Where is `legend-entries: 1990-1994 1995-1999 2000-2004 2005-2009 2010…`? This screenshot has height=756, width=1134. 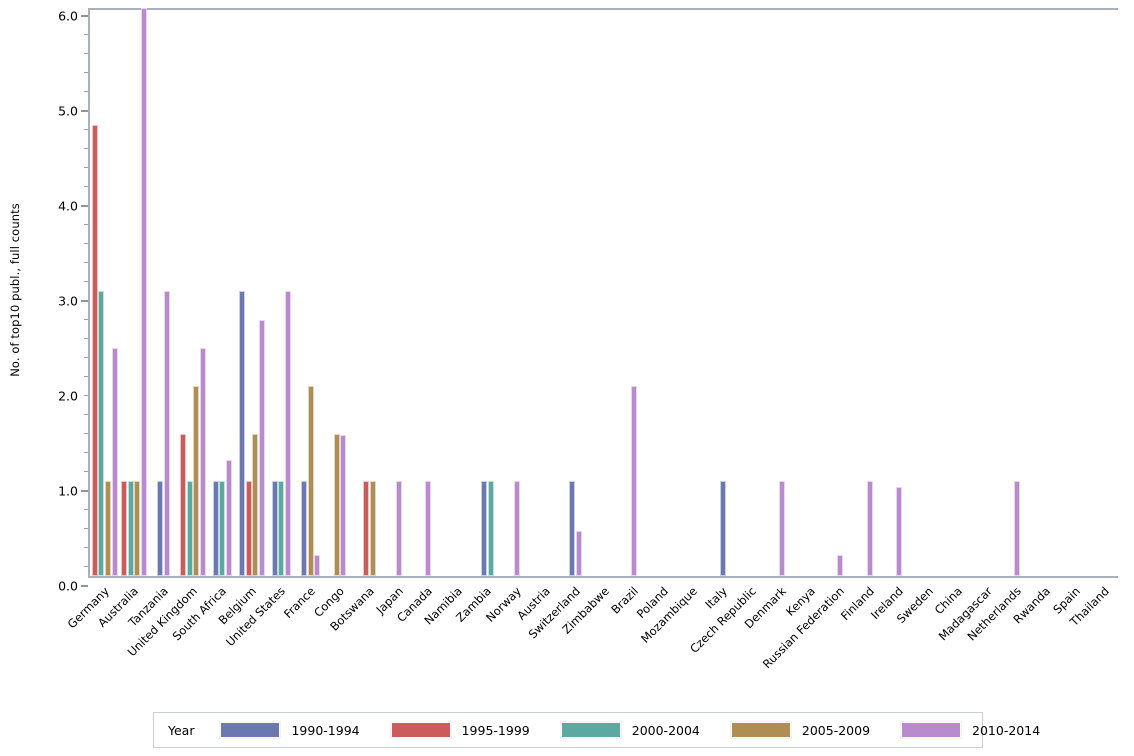 legend-entries: 1990-1994 1995-1999 2000-2004 2005-2009 2010… is located at coordinates (645, 730).